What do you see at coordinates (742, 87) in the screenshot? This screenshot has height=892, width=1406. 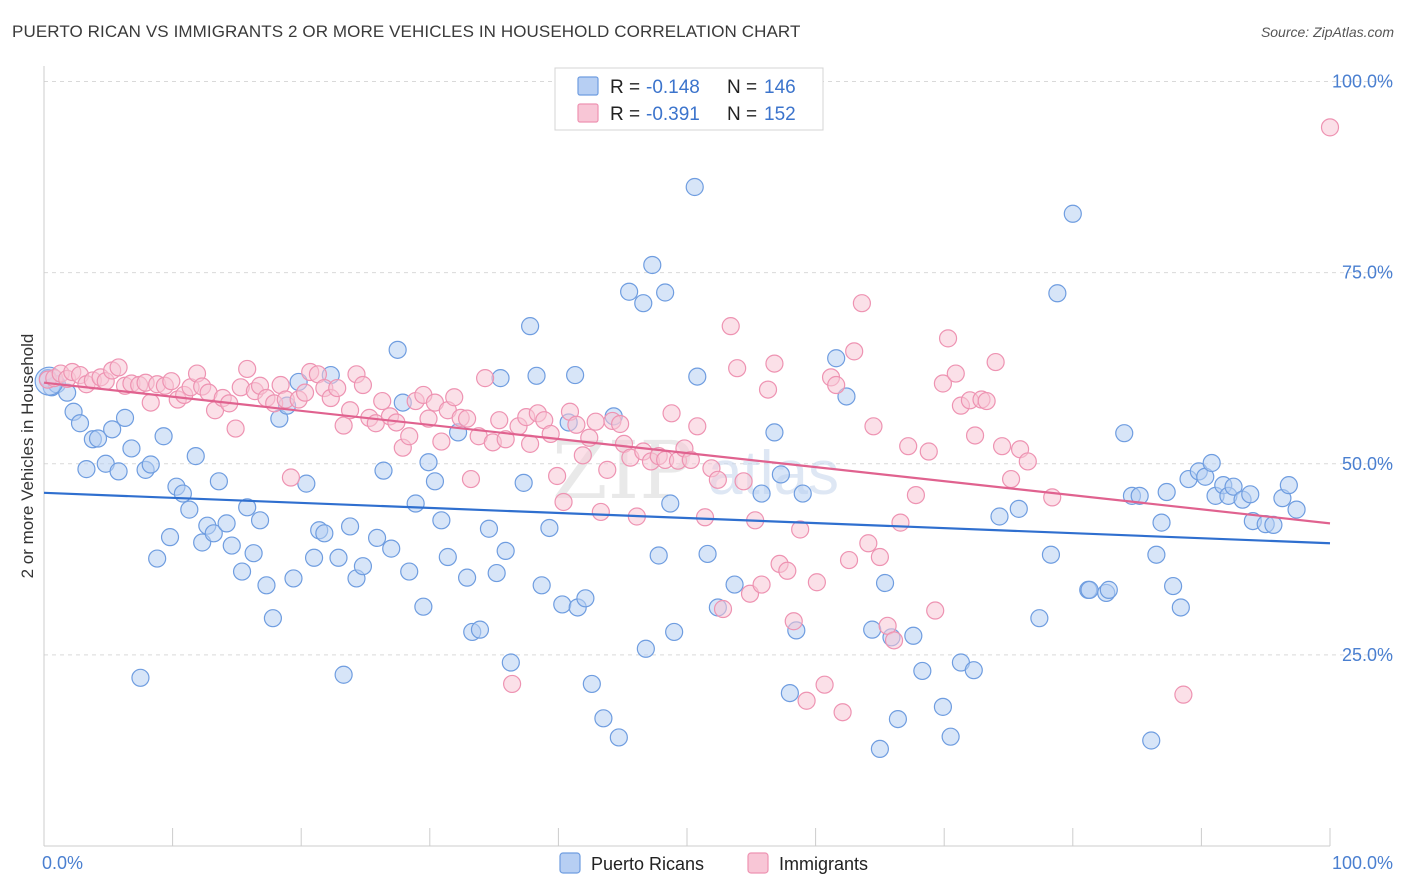 I see `legend-n-label-1: N =` at bounding box center [742, 87].